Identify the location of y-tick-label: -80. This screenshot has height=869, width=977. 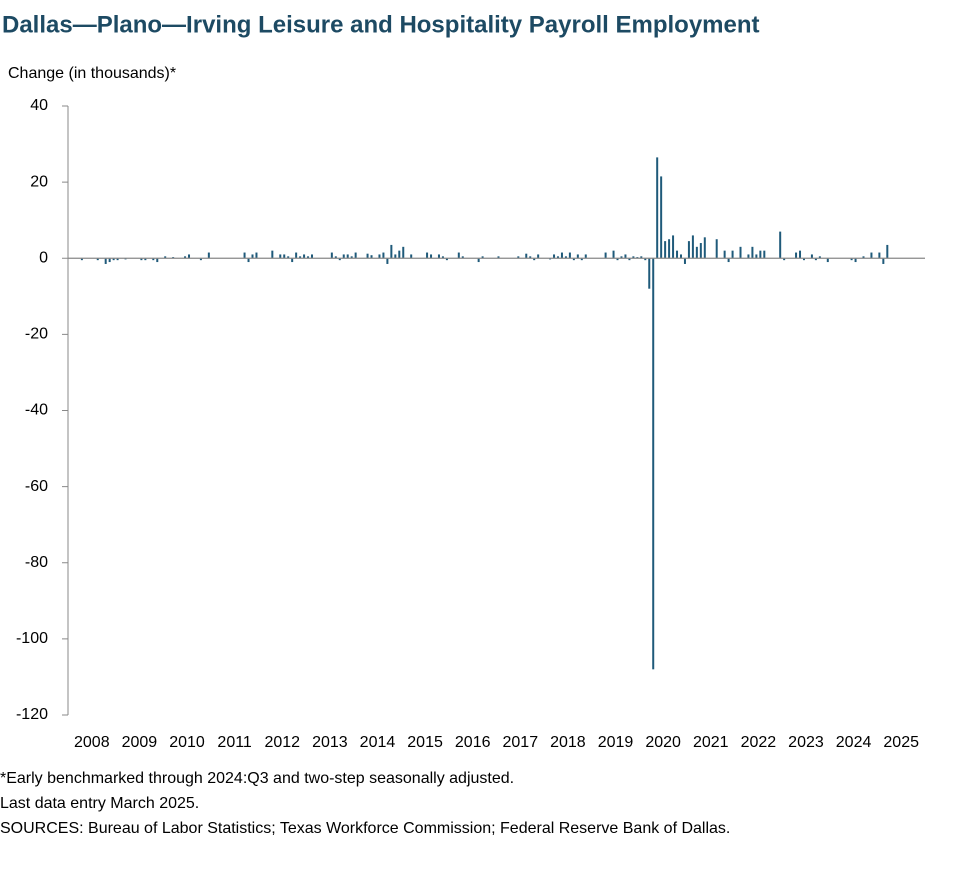
(36, 562).